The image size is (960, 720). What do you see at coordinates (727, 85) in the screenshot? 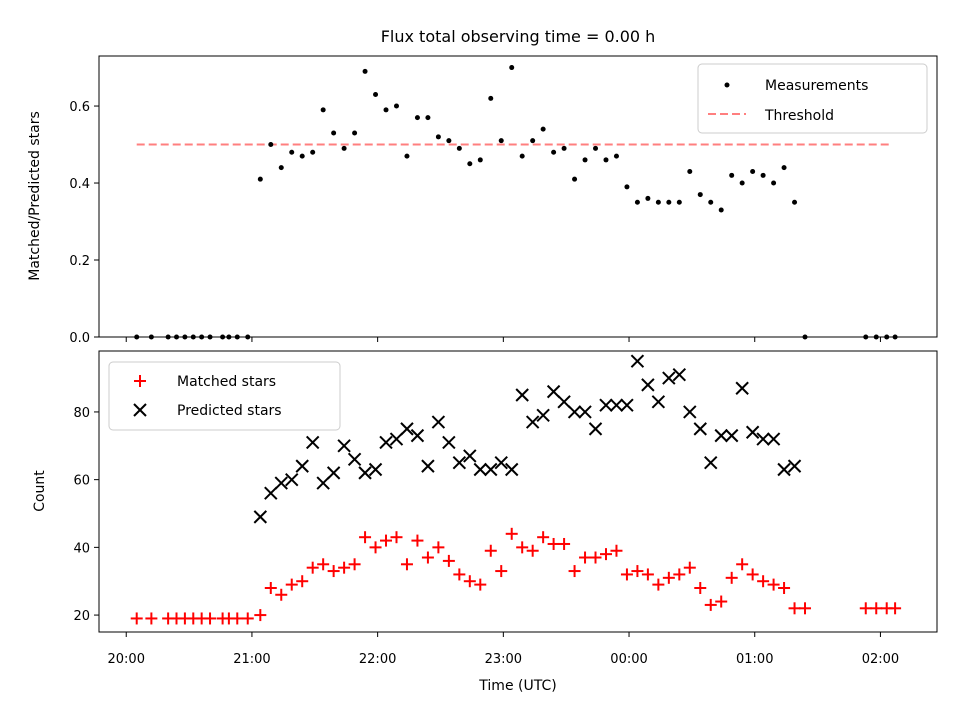
I see `legend-measurements-marker` at bounding box center [727, 85].